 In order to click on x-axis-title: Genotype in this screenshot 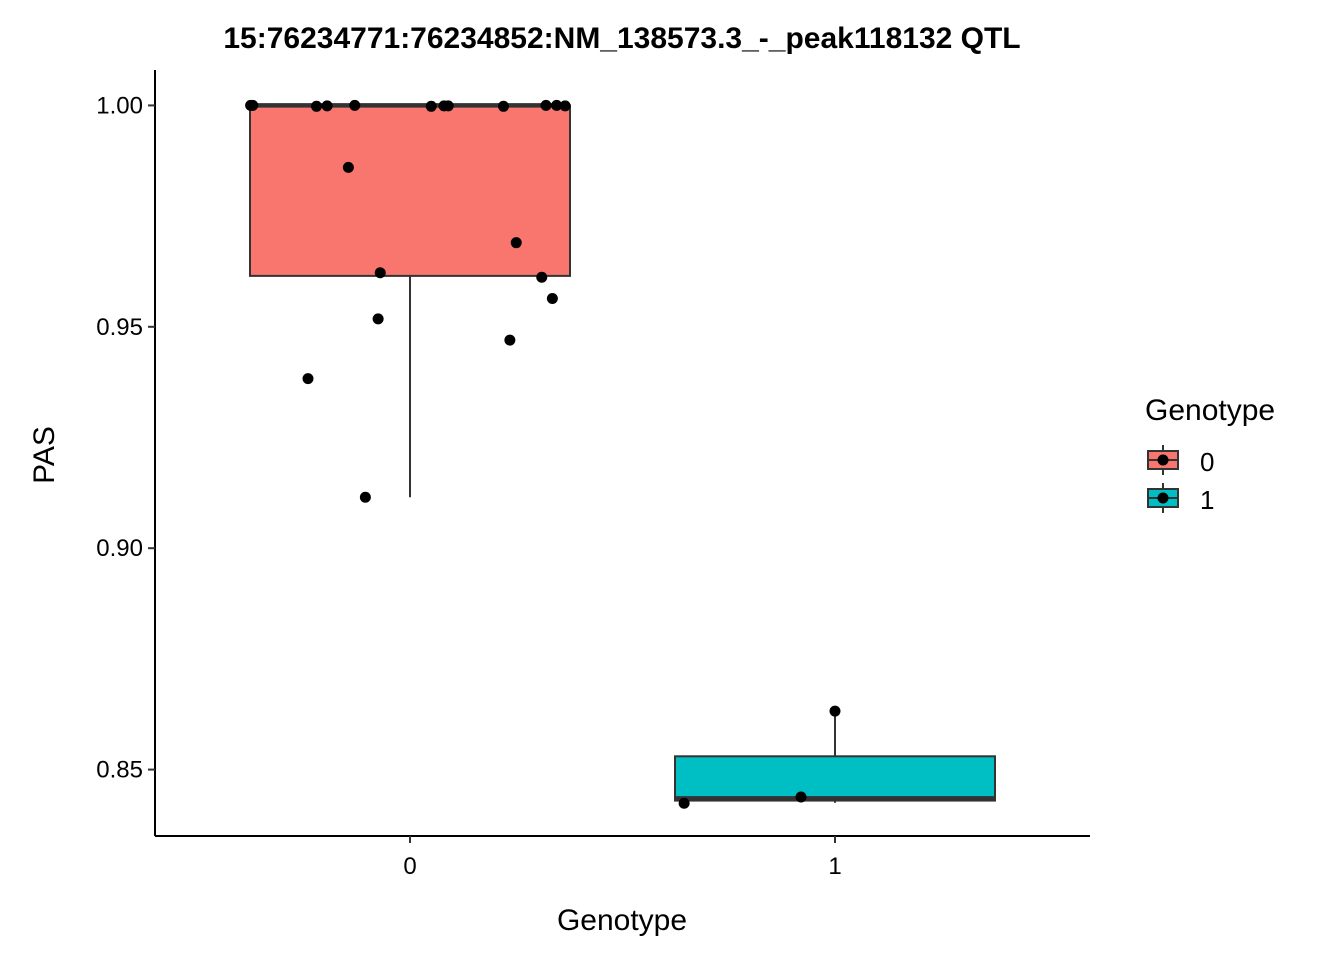, I will do `click(622, 920)`.